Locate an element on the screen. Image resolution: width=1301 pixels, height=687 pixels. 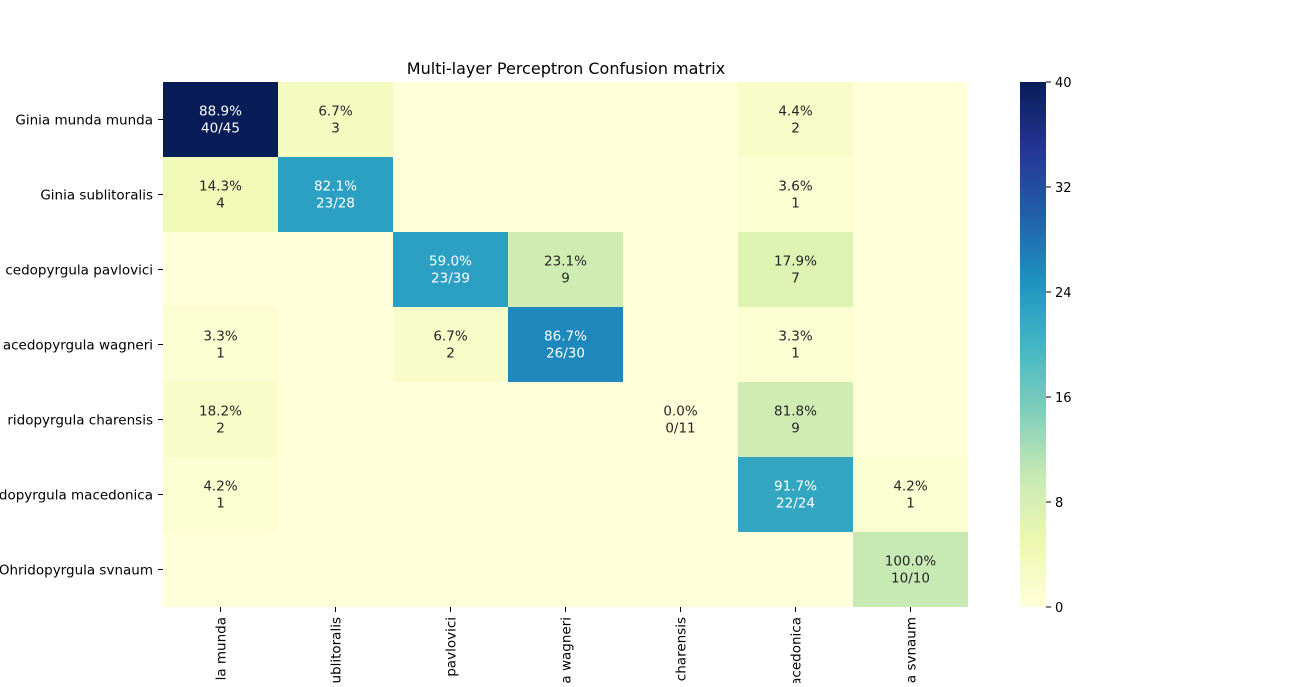
column-label: acedonica is located at coordinates (797, 650).